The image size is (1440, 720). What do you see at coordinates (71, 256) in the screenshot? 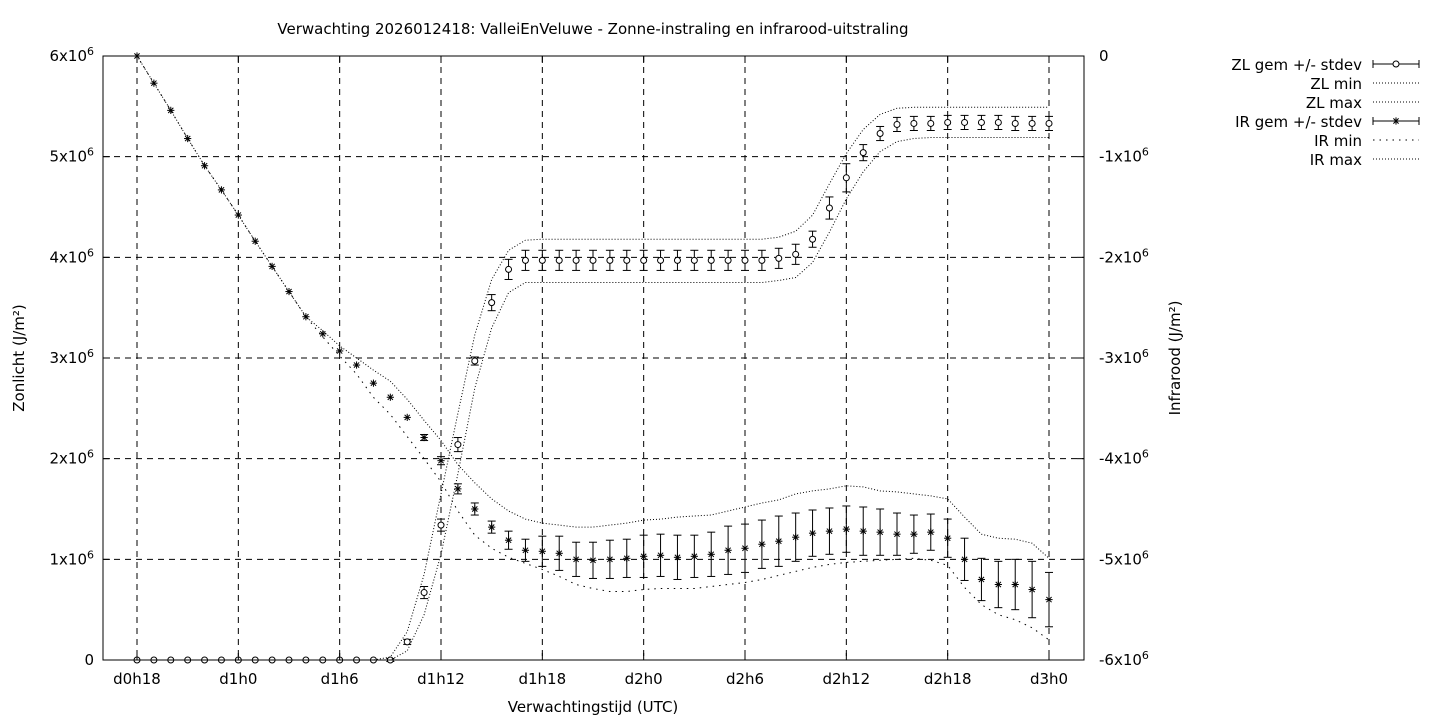
I see `y-tick-label-left: 4x106` at bounding box center [71, 256].